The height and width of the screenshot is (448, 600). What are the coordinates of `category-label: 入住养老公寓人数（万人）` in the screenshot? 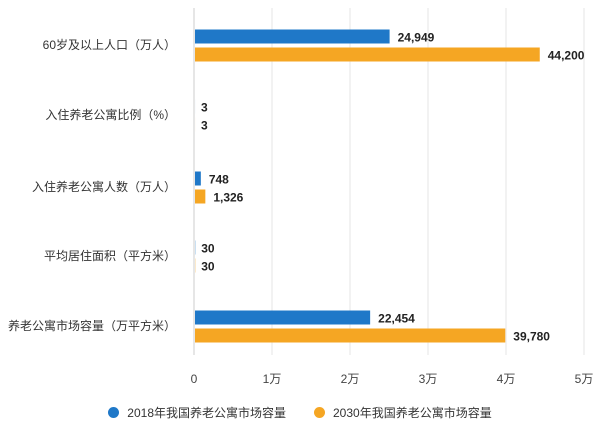 It's located at (104, 186).